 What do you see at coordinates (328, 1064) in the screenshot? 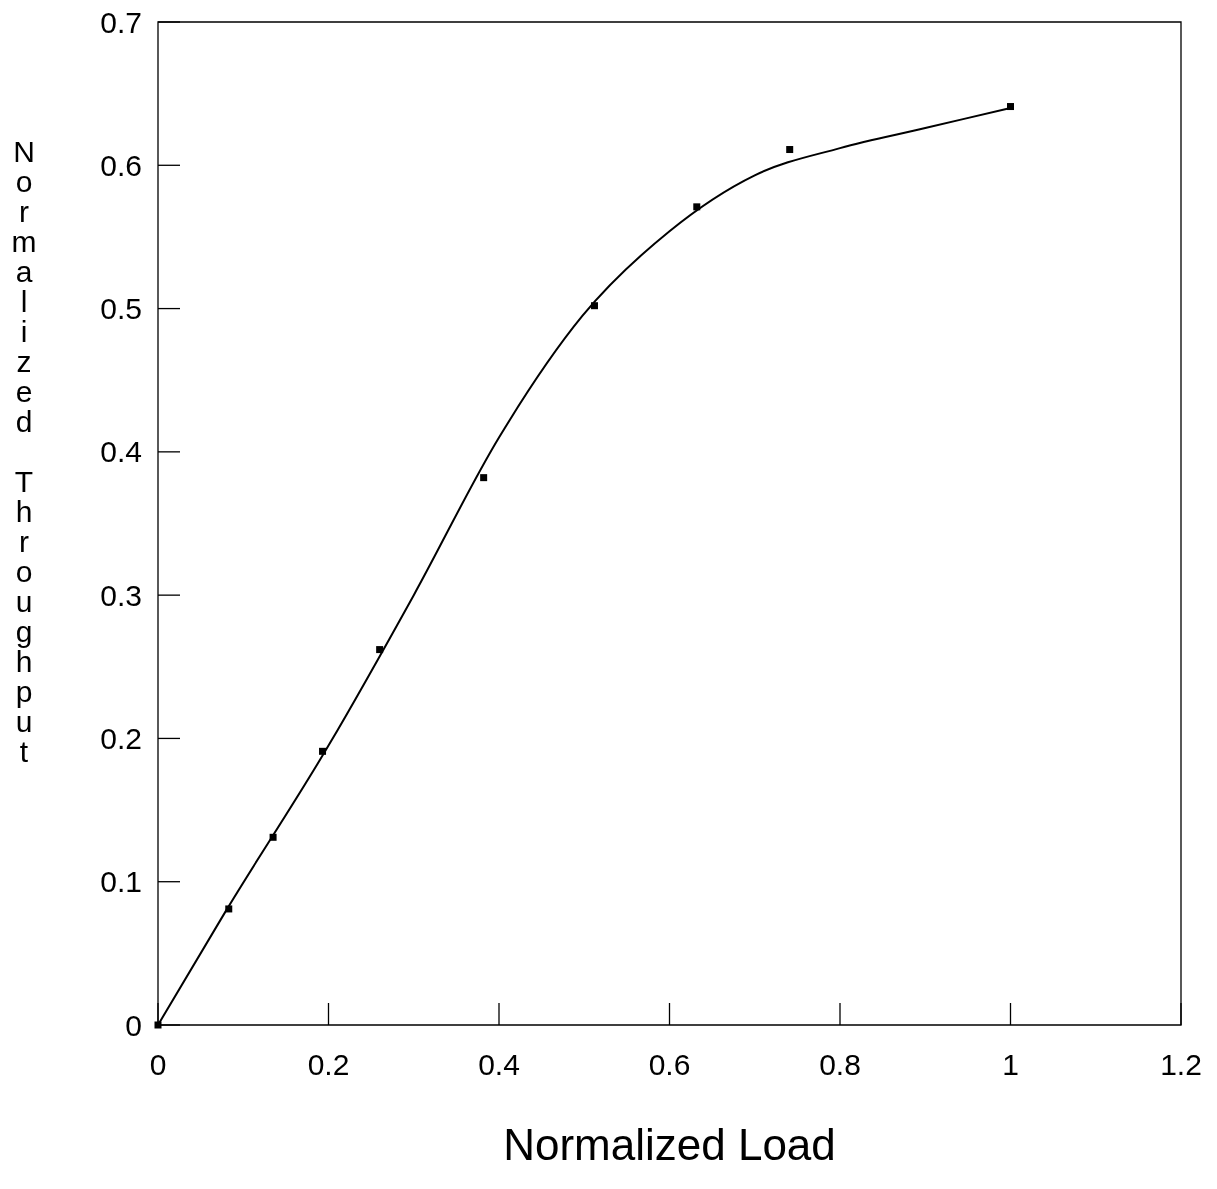
I see `x-tick-label: 0.2` at bounding box center [328, 1064].